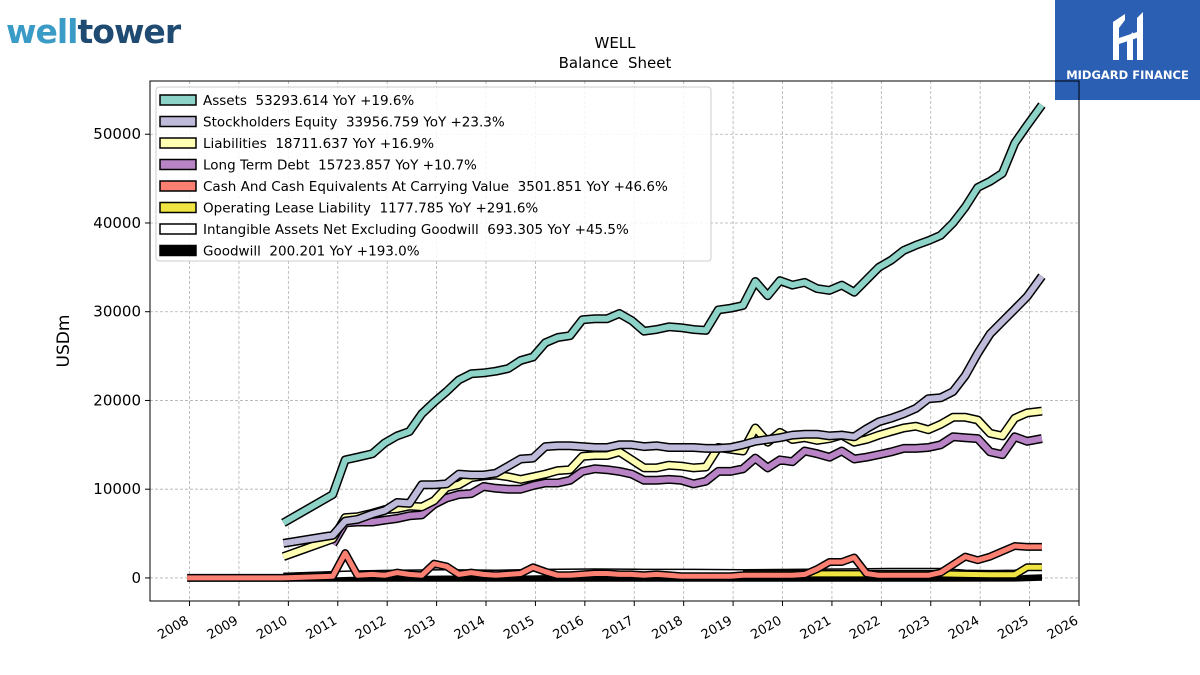  I want to click on legend-box, so click(433, 174).